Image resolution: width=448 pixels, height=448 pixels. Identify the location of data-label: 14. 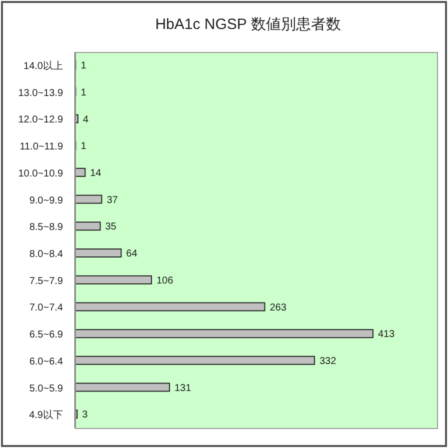
(96, 173).